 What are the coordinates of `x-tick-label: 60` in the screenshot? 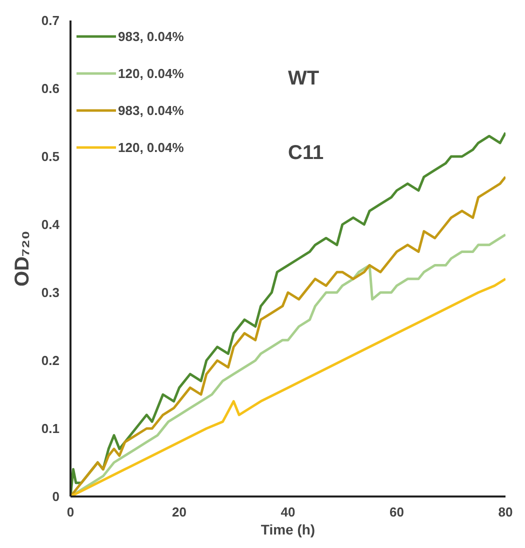 It's located at (397, 512).